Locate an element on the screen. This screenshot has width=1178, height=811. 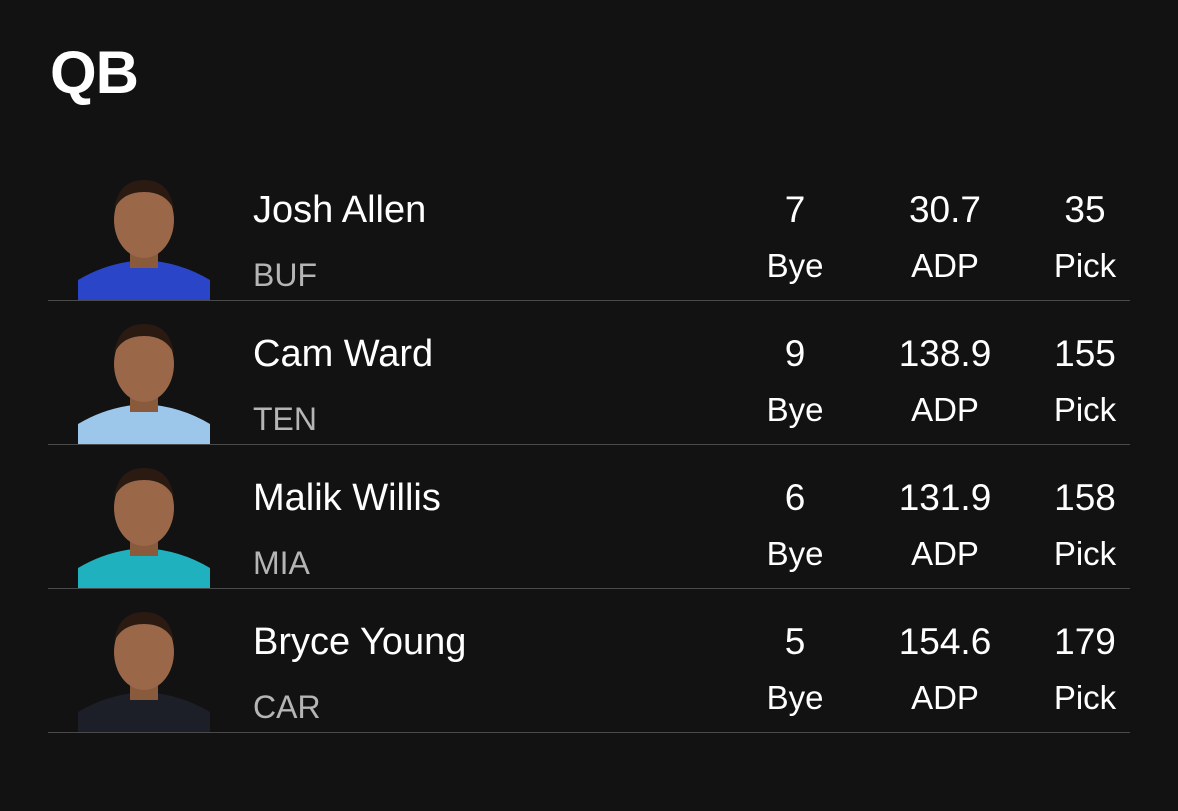
player-name: Josh Allen is located at coordinates (340, 210).